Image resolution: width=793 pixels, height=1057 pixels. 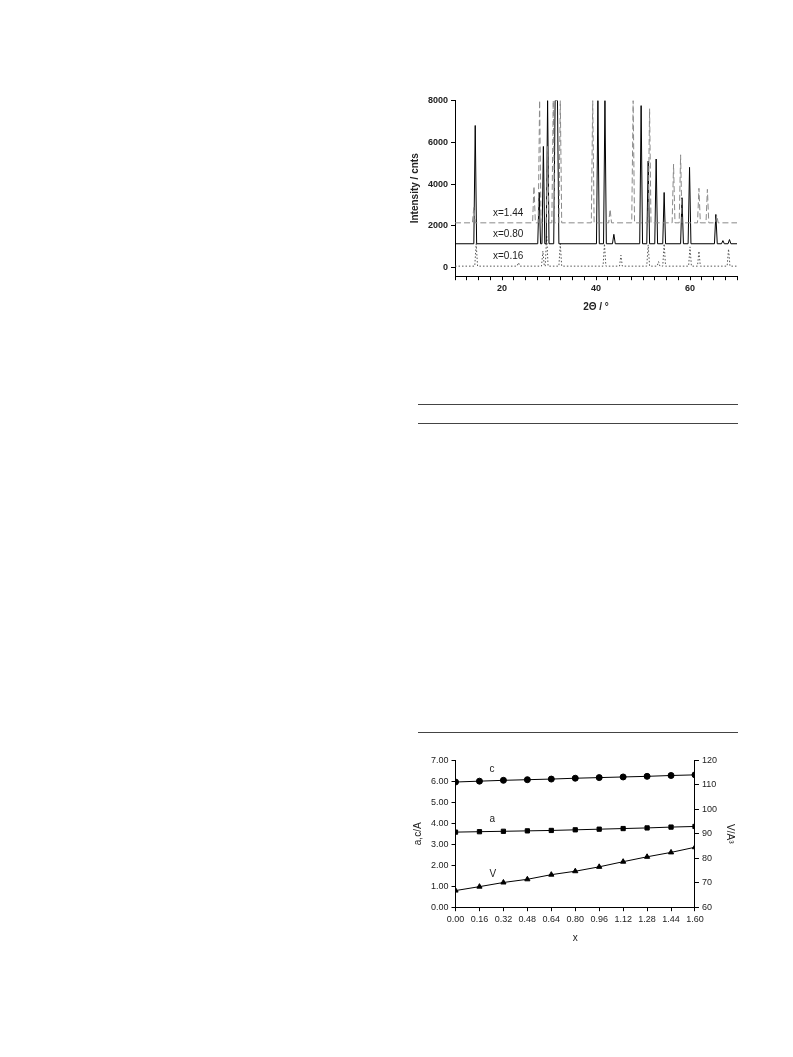 What do you see at coordinates (439, 801) in the screenshot?
I see `y-tick-label: 5.00` at bounding box center [439, 801].